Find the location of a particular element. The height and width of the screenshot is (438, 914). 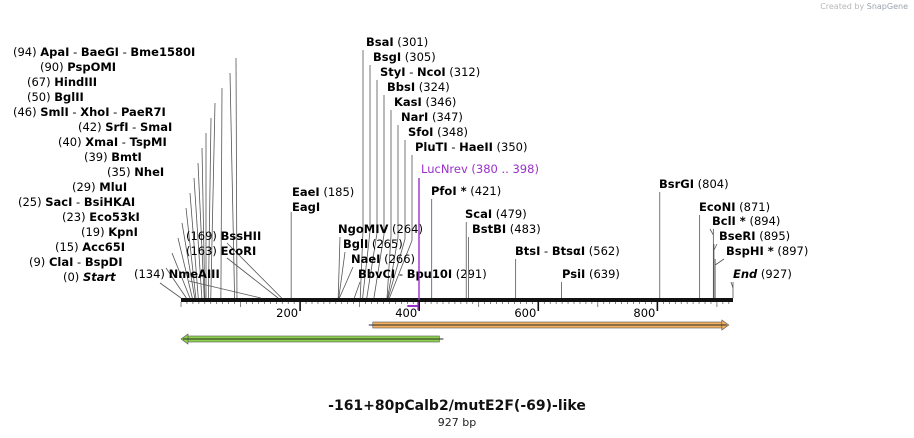

enzyme-label-eco53ki: (23) Eco53kI is located at coordinates (101, 217).